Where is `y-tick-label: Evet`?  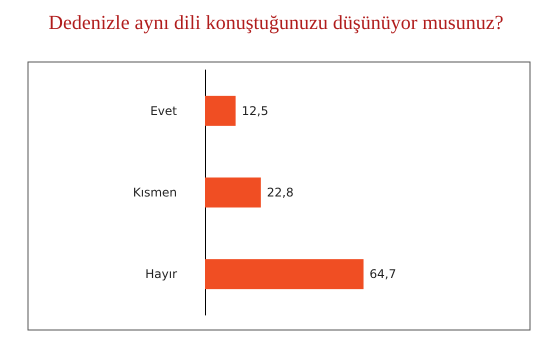
y-tick-label: Evet is located at coordinates (164, 111).